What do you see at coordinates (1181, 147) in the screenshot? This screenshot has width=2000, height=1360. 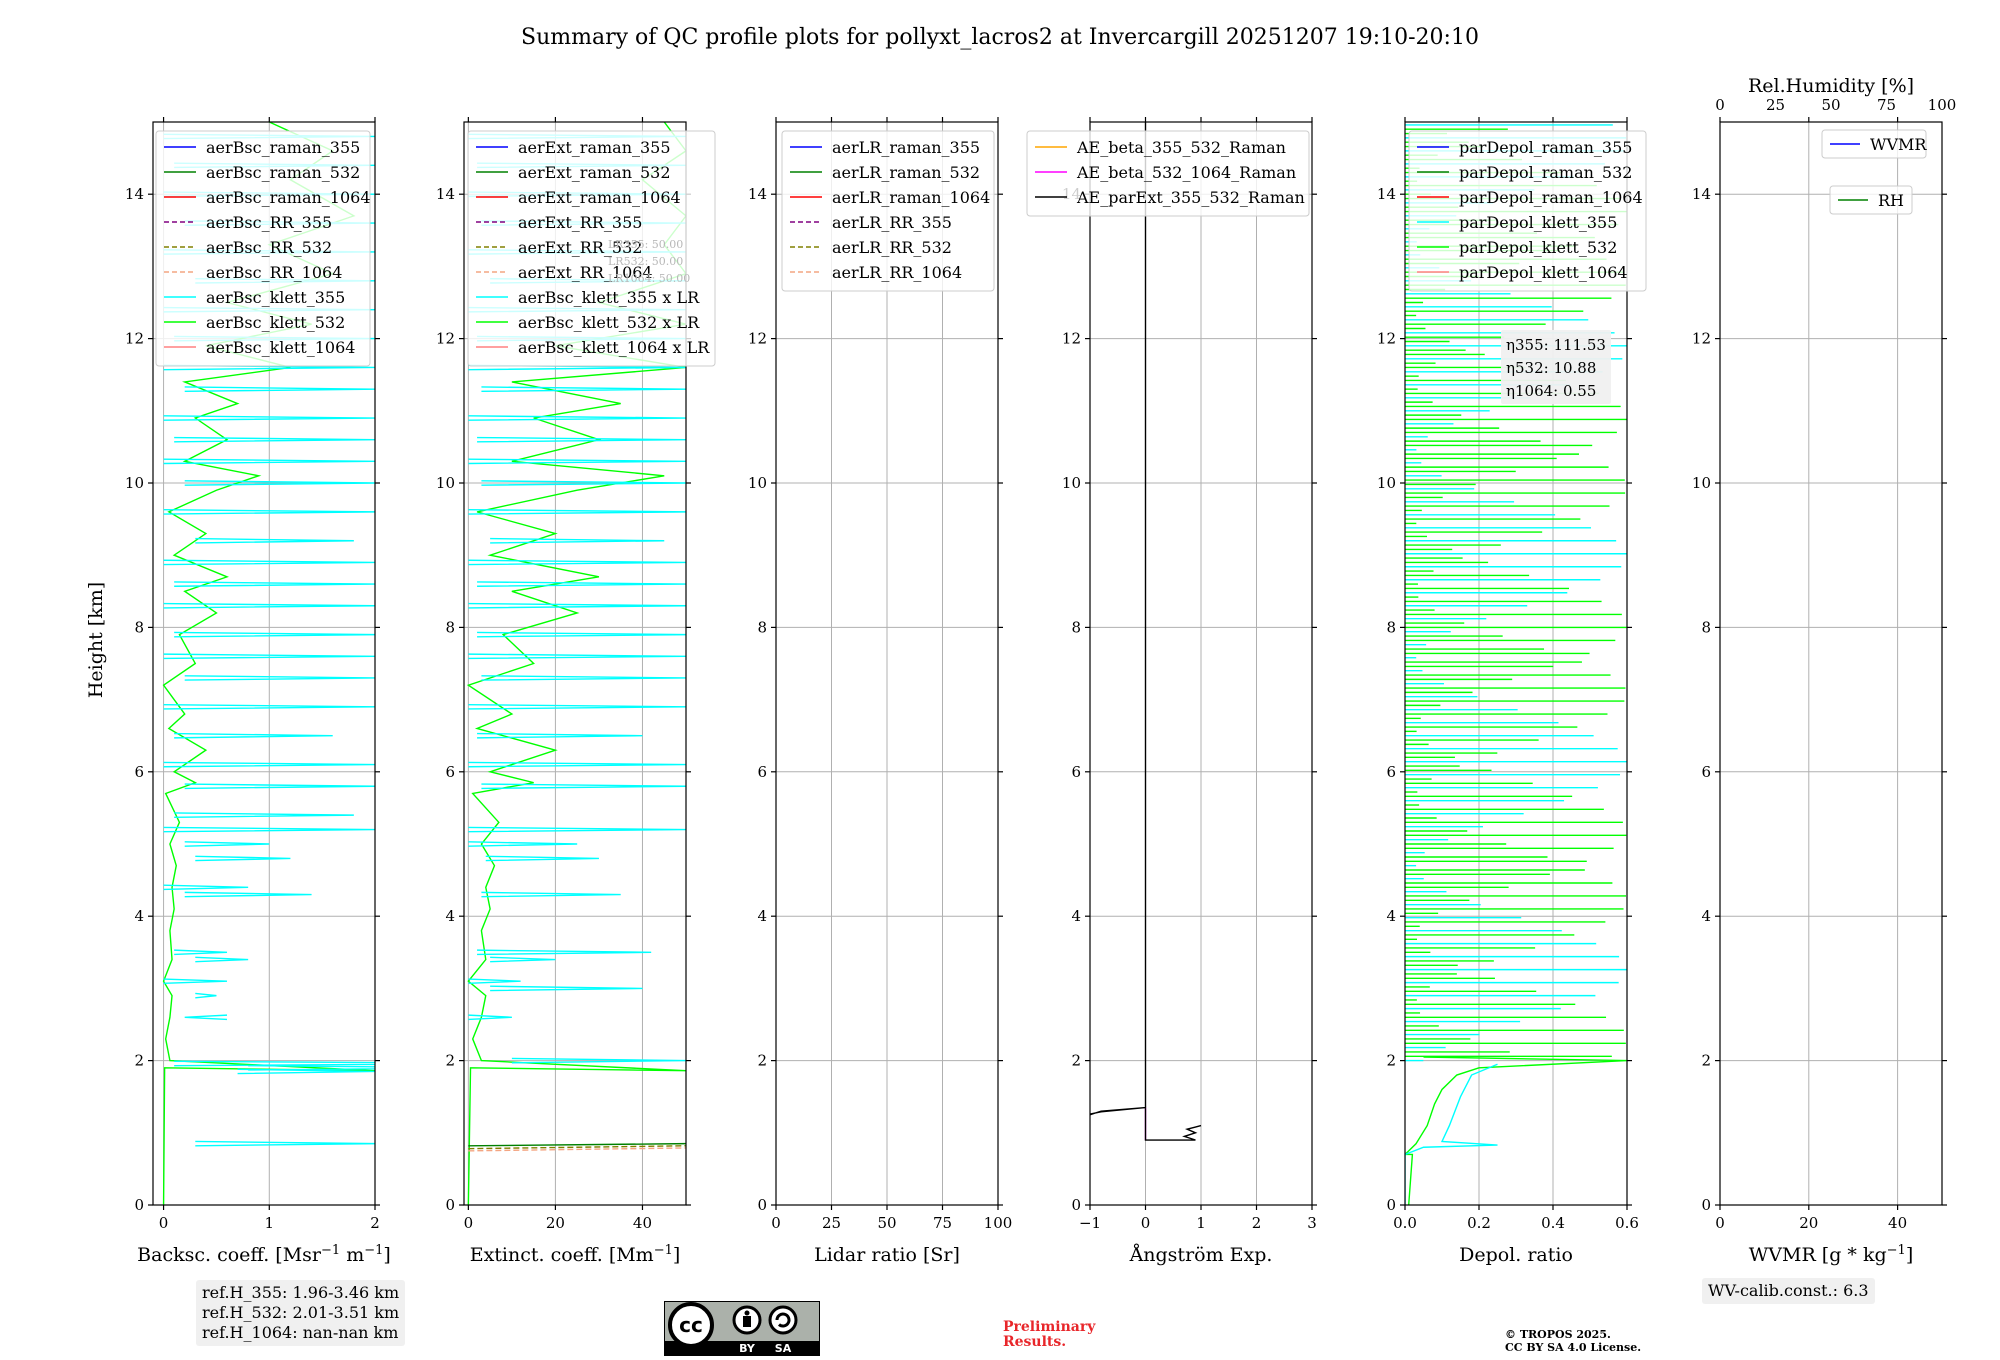 I see `legend-label: AE_beta_355_532_Raman` at bounding box center [1181, 147].